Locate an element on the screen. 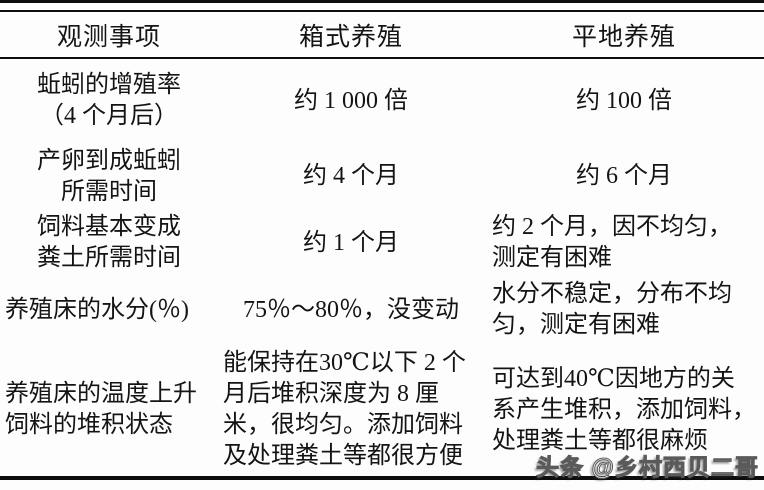  cell-item-multiplication-rate: 蚯蚓的增殖率 （4 个月后） is located at coordinates (109, 100).